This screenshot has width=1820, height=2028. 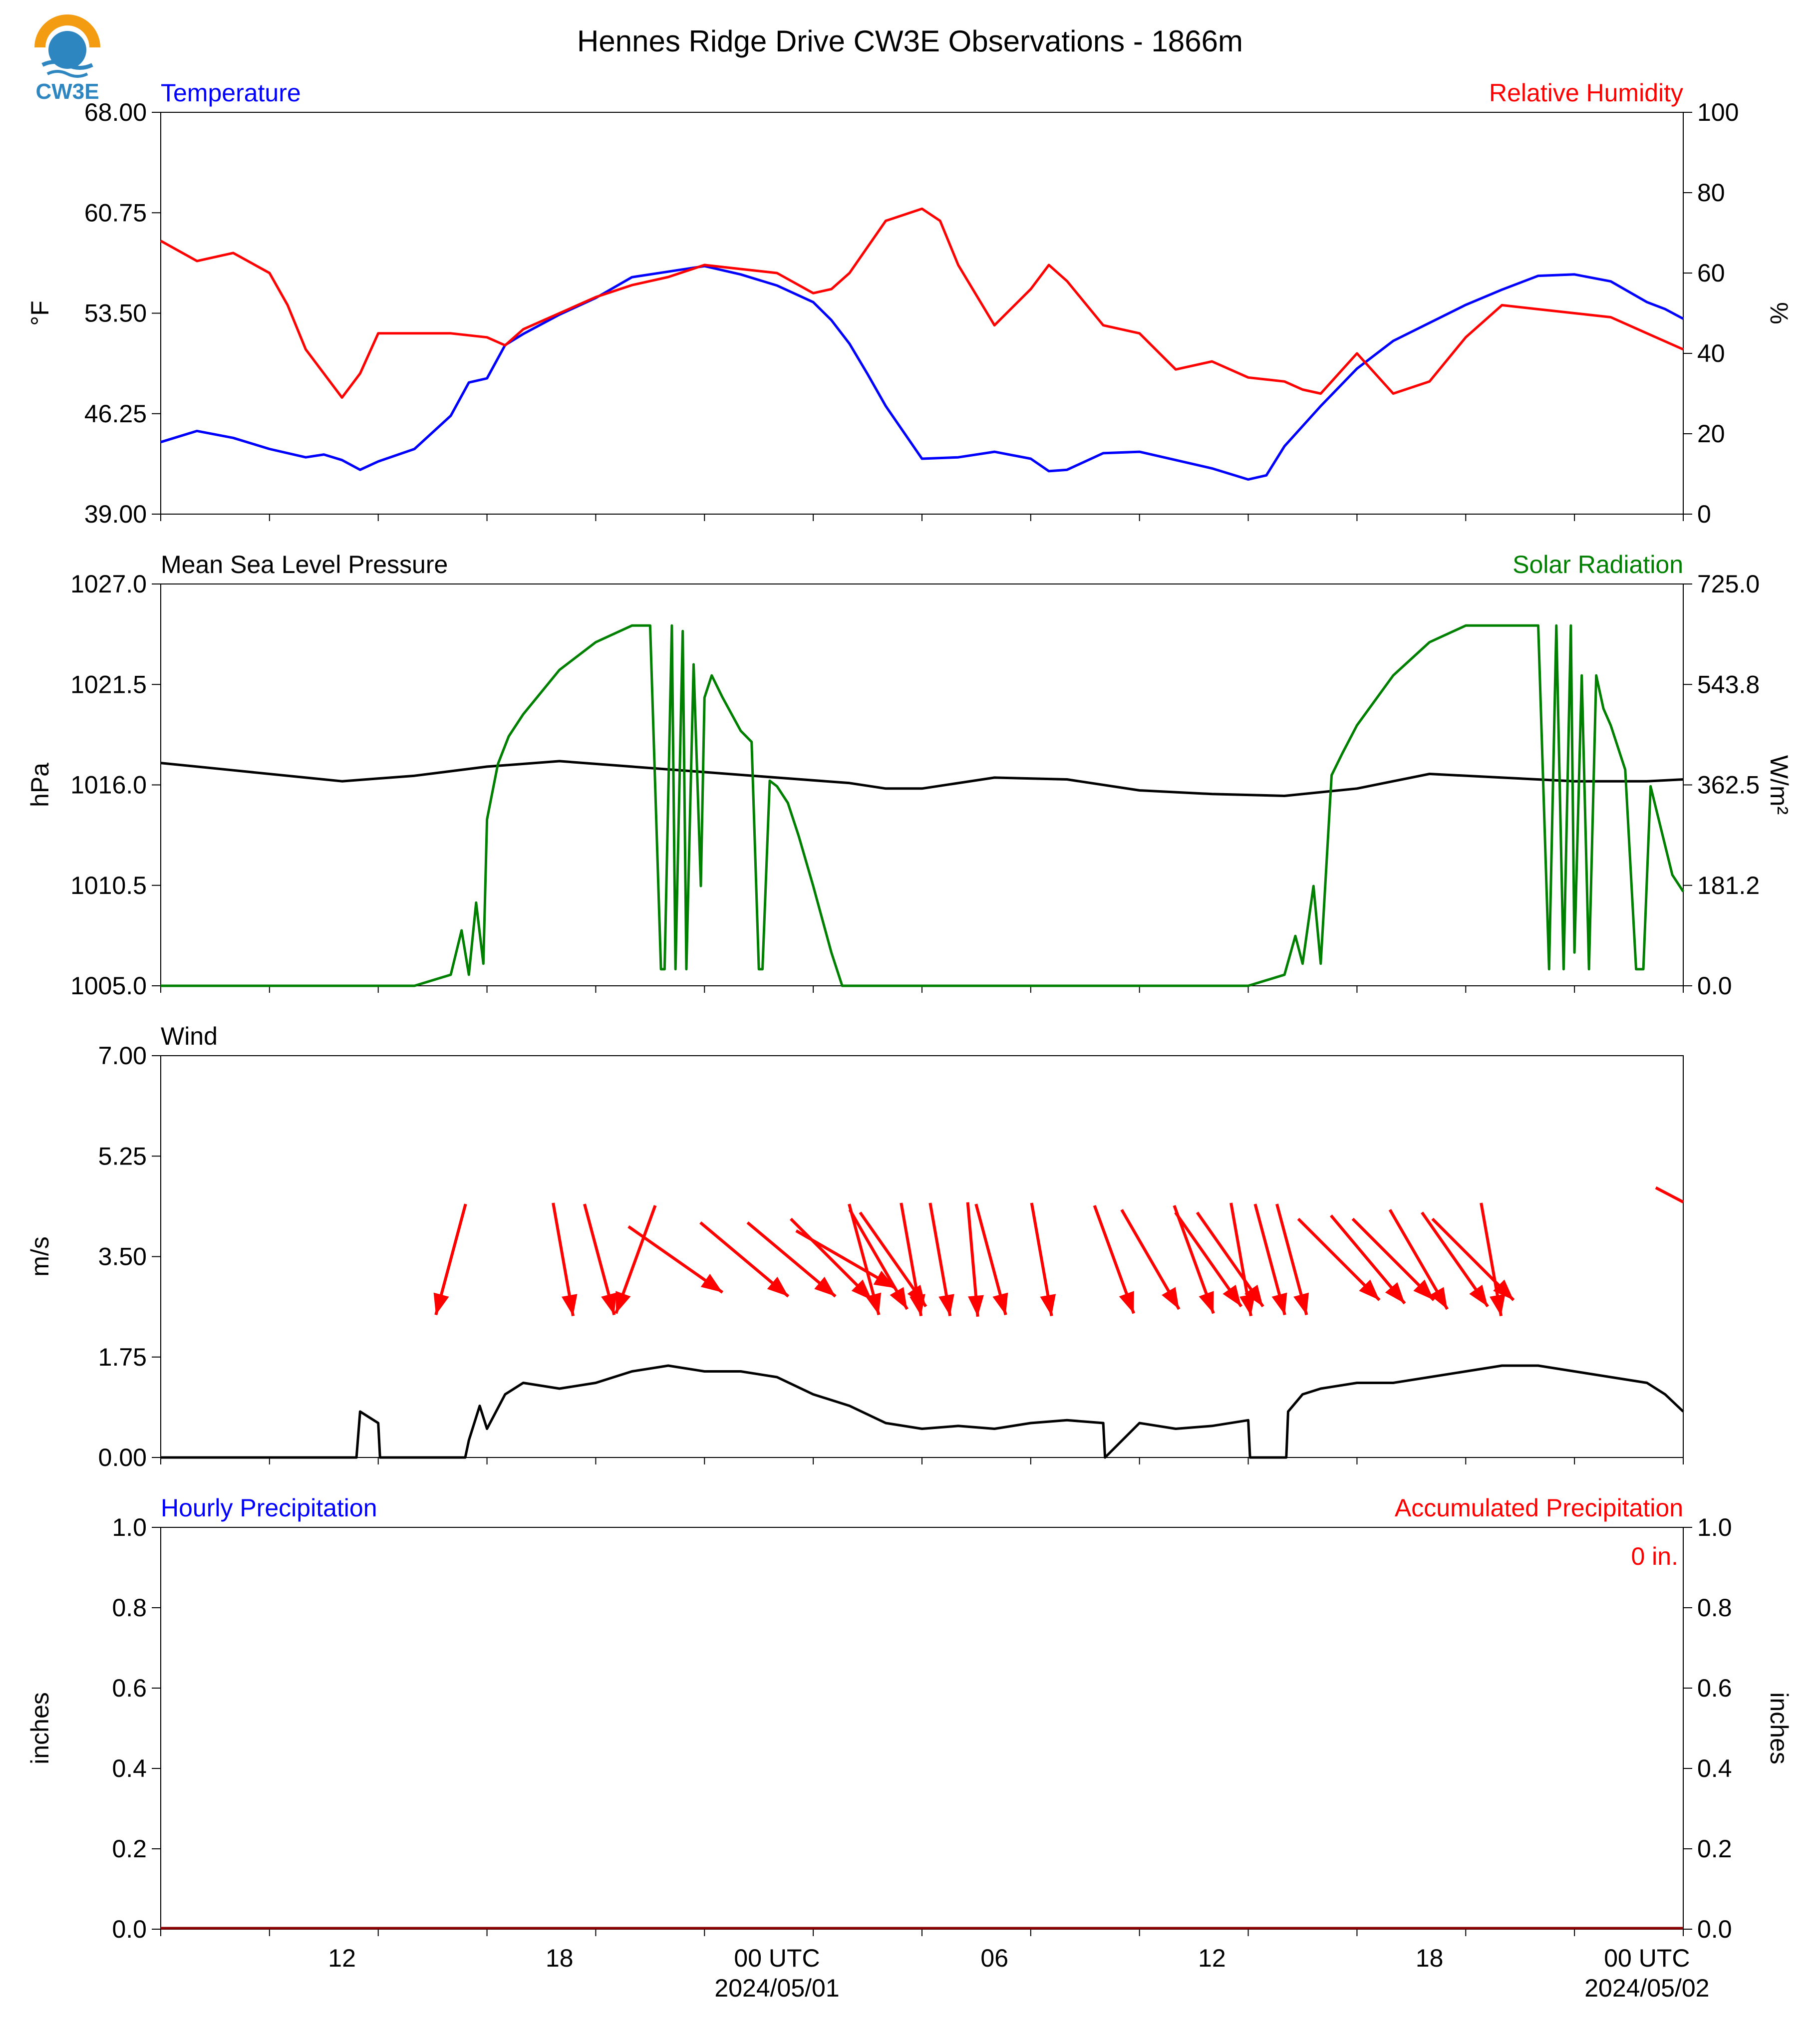 What do you see at coordinates (1714, 1688) in the screenshot?
I see `y-right-tick-label: 0.6` at bounding box center [1714, 1688].